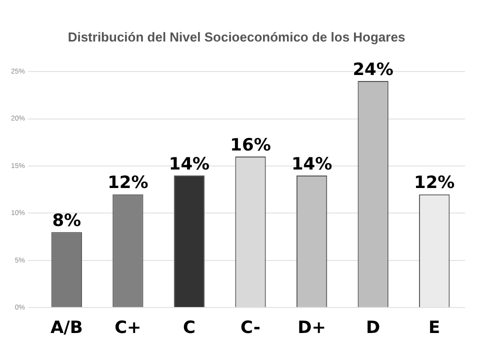 The height and width of the screenshot is (350, 483). I want to click on data-label: 16%, so click(250, 145).